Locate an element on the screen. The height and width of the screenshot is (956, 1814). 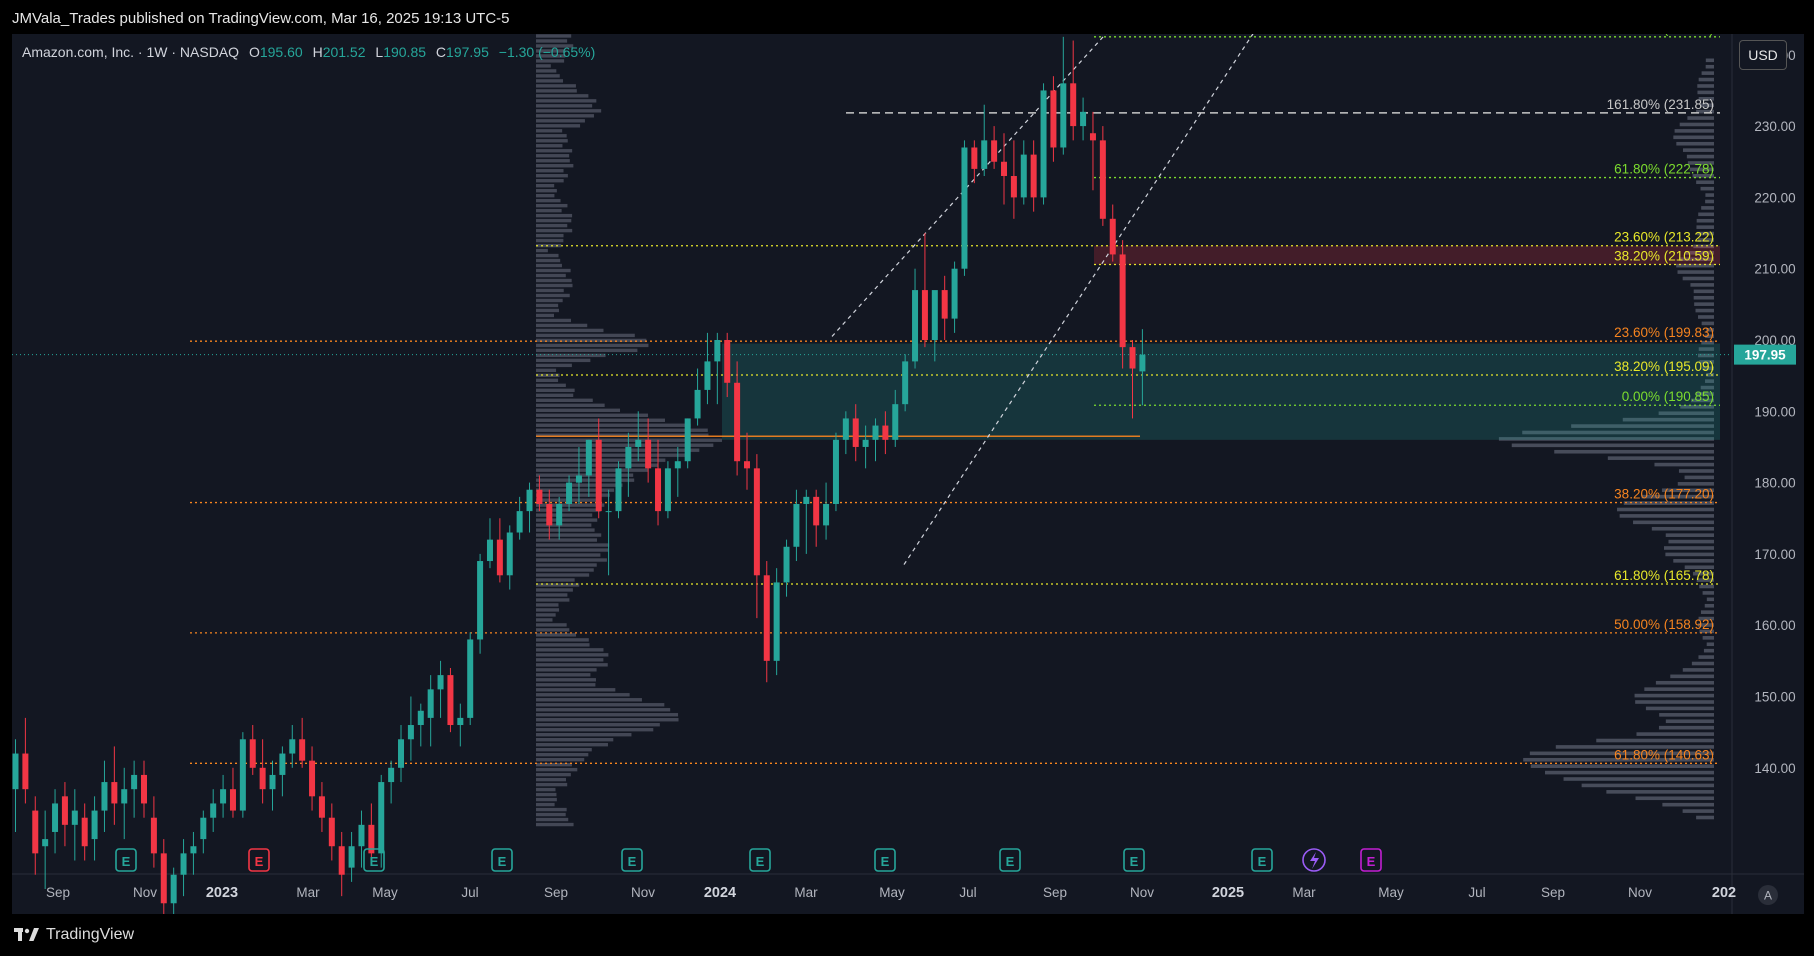
time-tick-label: Mar is located at coordinates (806, 892).